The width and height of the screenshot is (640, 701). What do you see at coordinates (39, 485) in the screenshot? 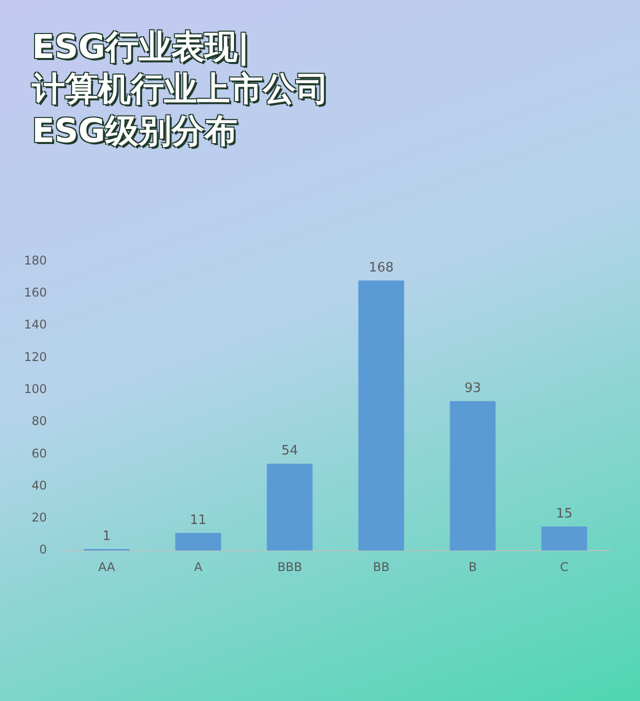
I see `y-tick-label: 40` at bounding box center [39, 485].